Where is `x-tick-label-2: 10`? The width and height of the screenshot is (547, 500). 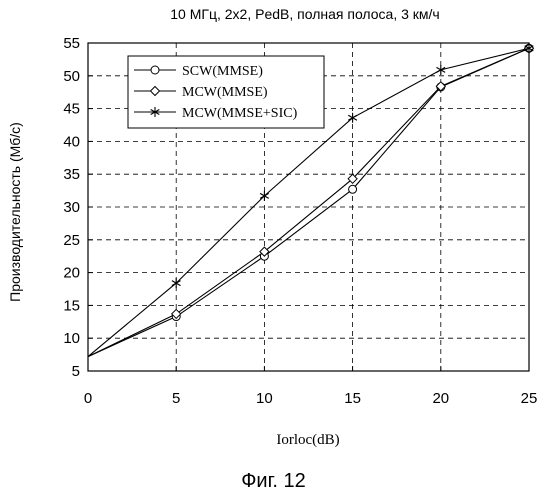 x-tick-label-2: 10 is located at coordinates (264, 398).